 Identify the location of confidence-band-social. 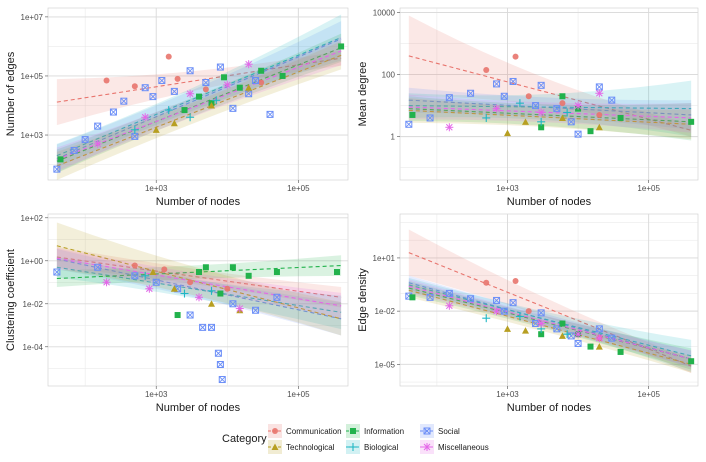
(550, 321).